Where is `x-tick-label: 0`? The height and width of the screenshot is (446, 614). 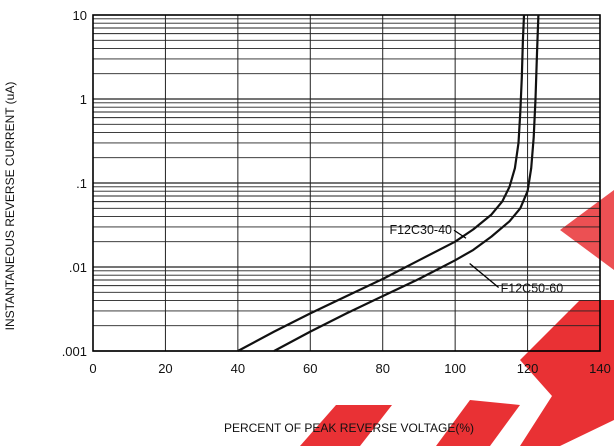 x-tick-label: 0 is located at coordinates (92, 368).